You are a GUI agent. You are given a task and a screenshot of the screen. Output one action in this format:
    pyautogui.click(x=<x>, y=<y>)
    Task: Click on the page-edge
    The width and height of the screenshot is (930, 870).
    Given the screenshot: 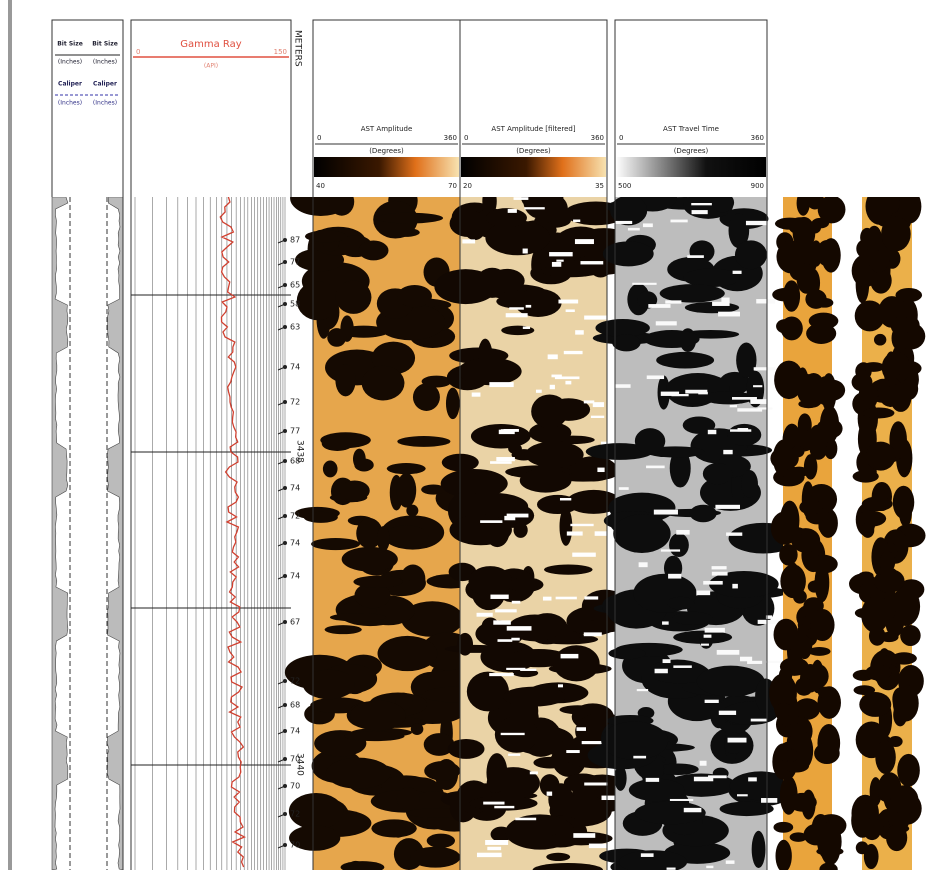 What is the action you would take?
    pyautogui.click(x=10, y=435)
    